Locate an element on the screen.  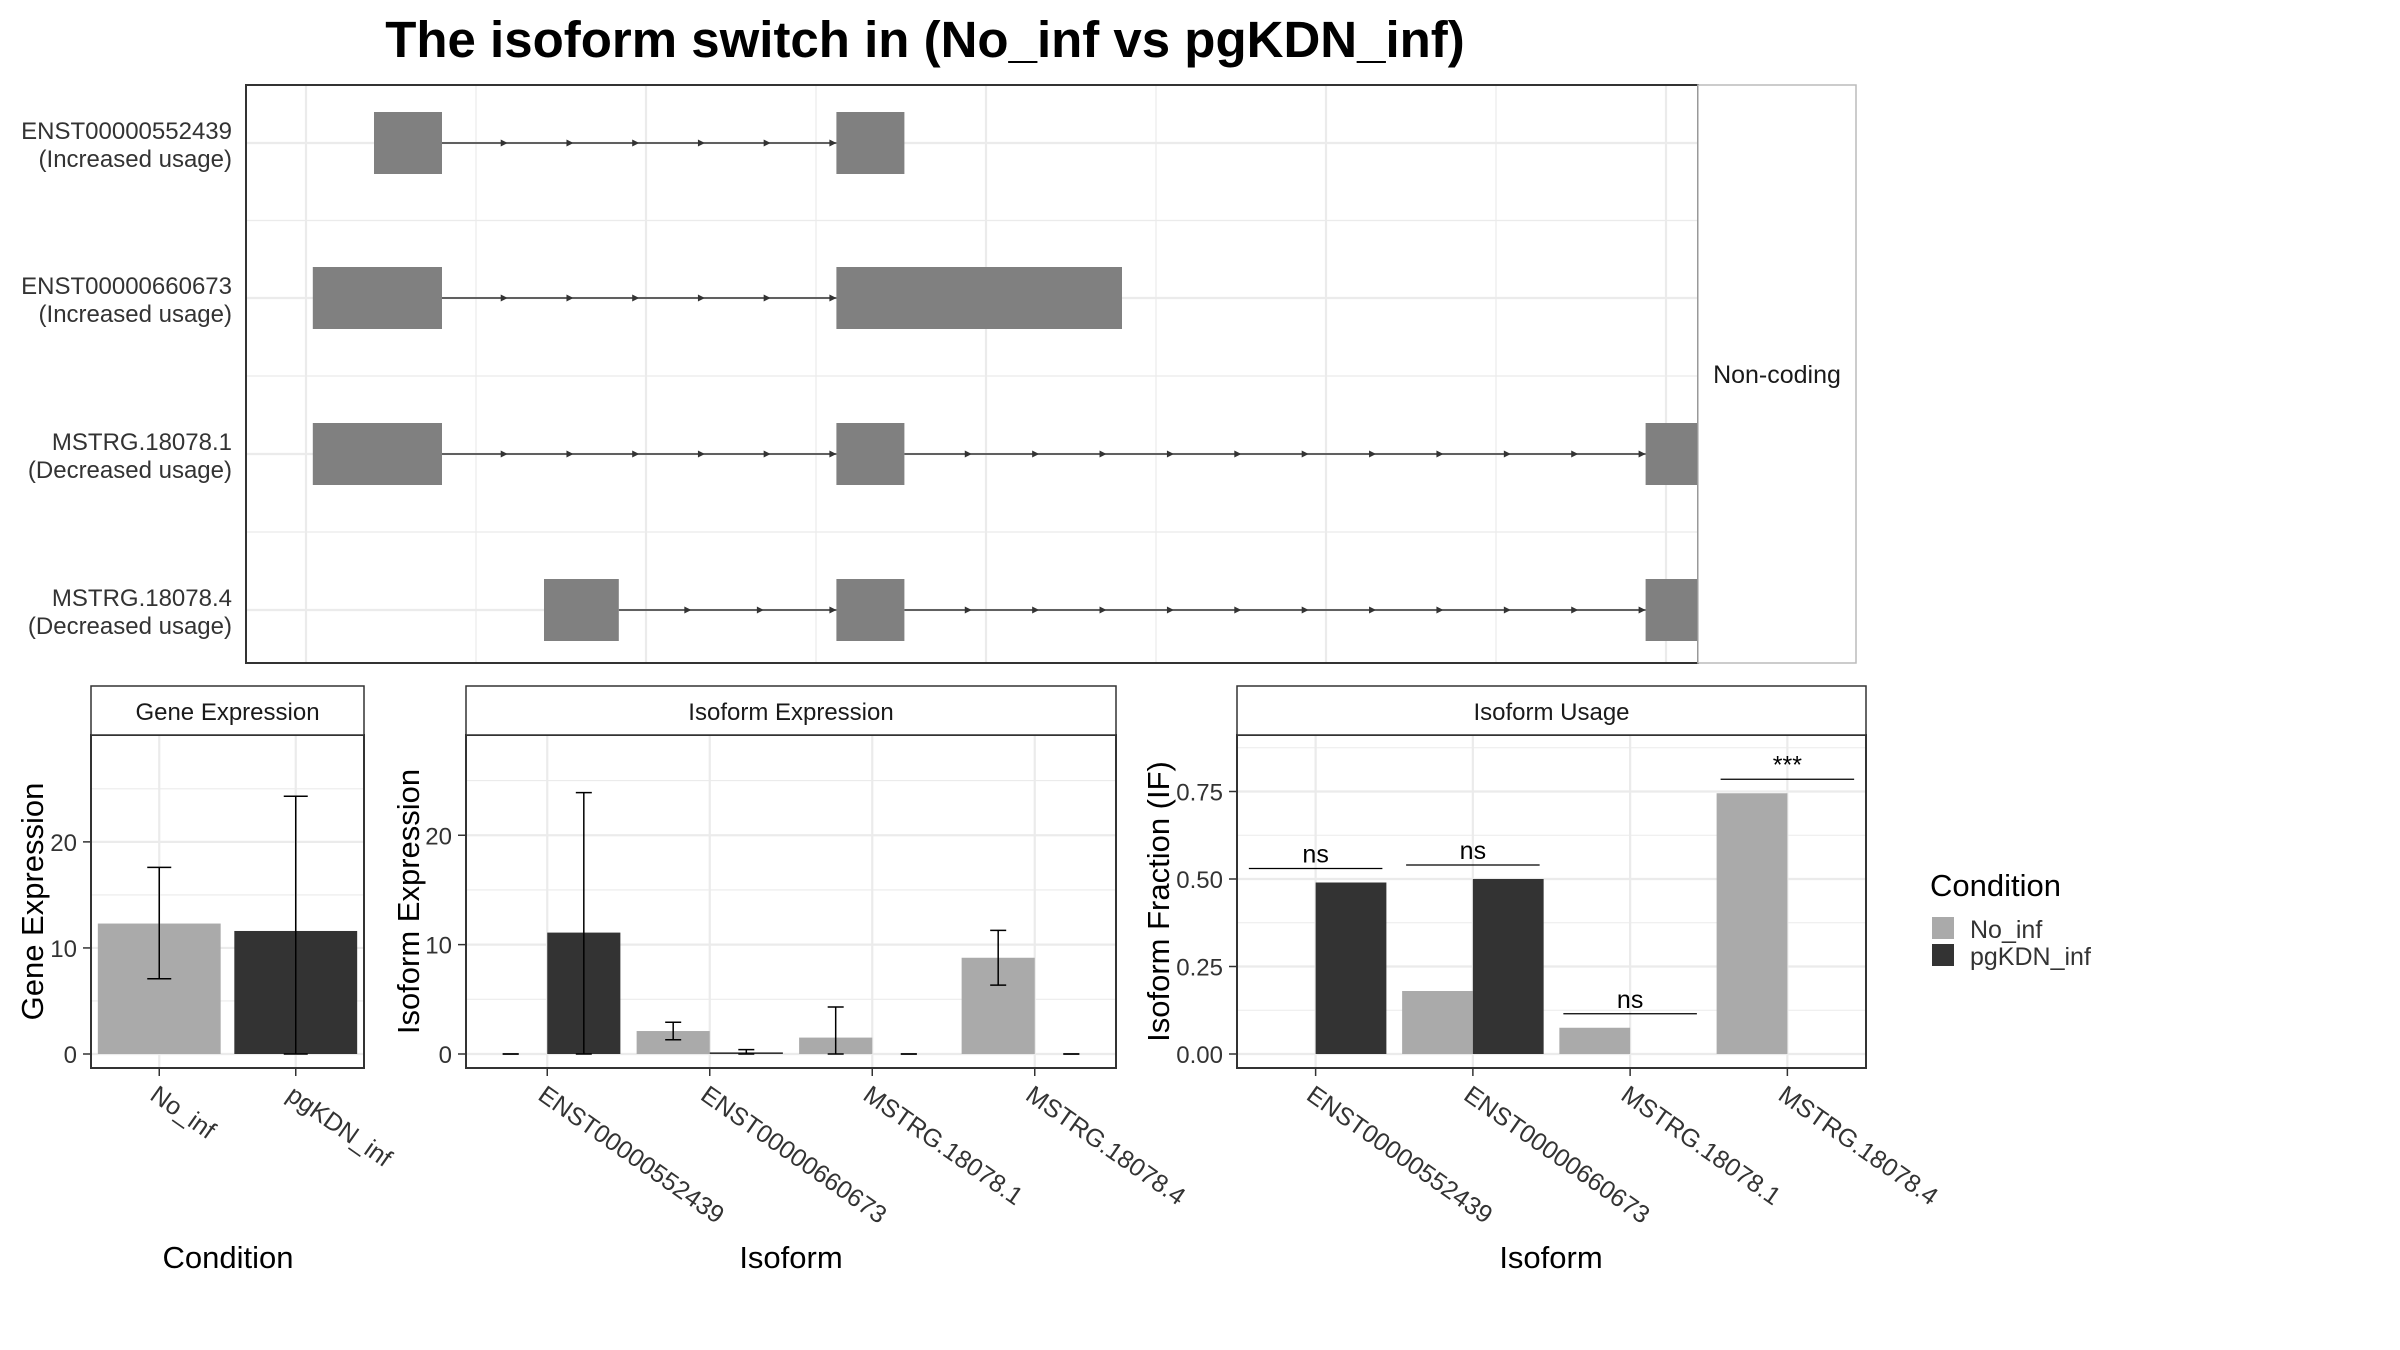
x-tick-label: No_inf is located at coordinates (182, 1113).